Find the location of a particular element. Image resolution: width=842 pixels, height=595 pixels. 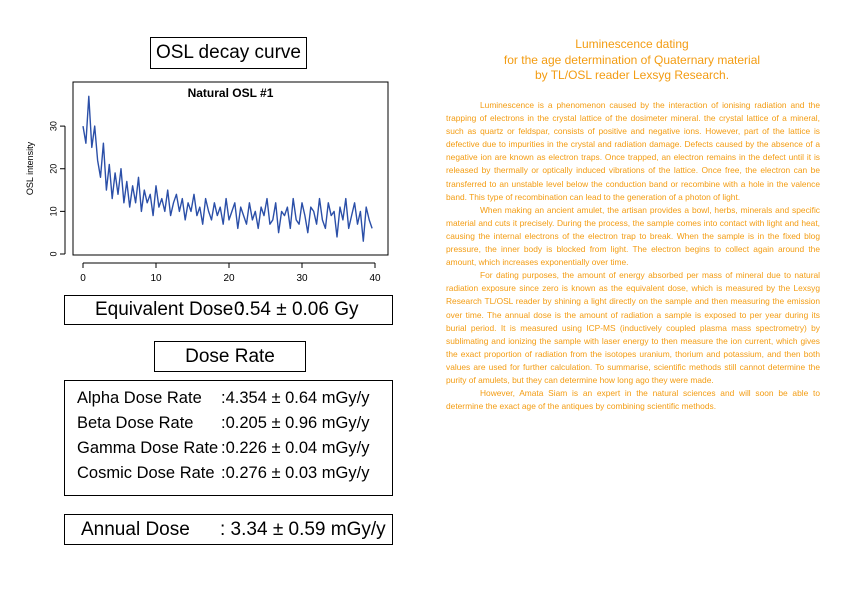

dose-rate-title-text: Dose Rate is located at coordinates (230, 356).